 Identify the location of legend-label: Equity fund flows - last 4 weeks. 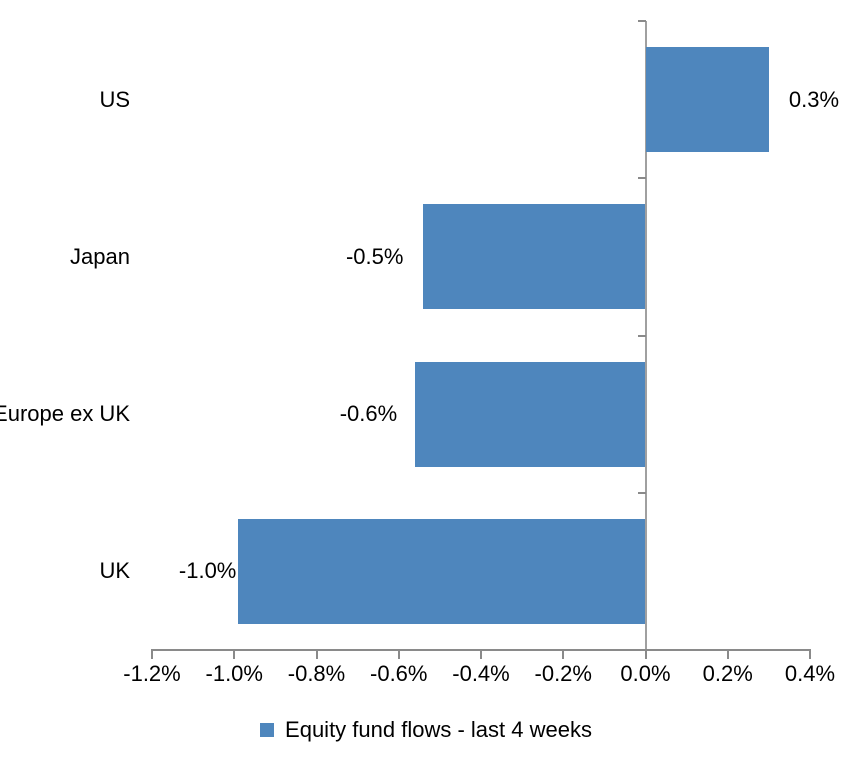
(438, 729).